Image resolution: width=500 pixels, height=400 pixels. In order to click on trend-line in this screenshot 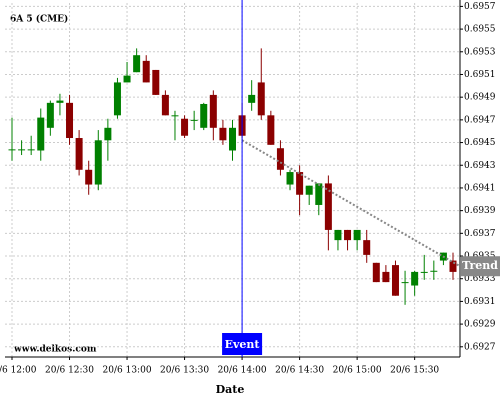, I will do `click(351, 203)`.